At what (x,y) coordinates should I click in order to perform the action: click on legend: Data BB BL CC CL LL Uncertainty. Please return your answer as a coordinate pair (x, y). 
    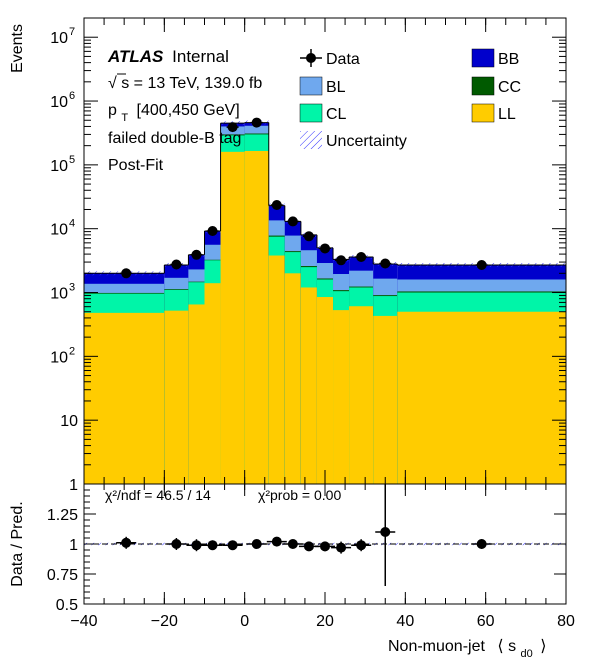
    Looking at the image, I should click on (410, 99).